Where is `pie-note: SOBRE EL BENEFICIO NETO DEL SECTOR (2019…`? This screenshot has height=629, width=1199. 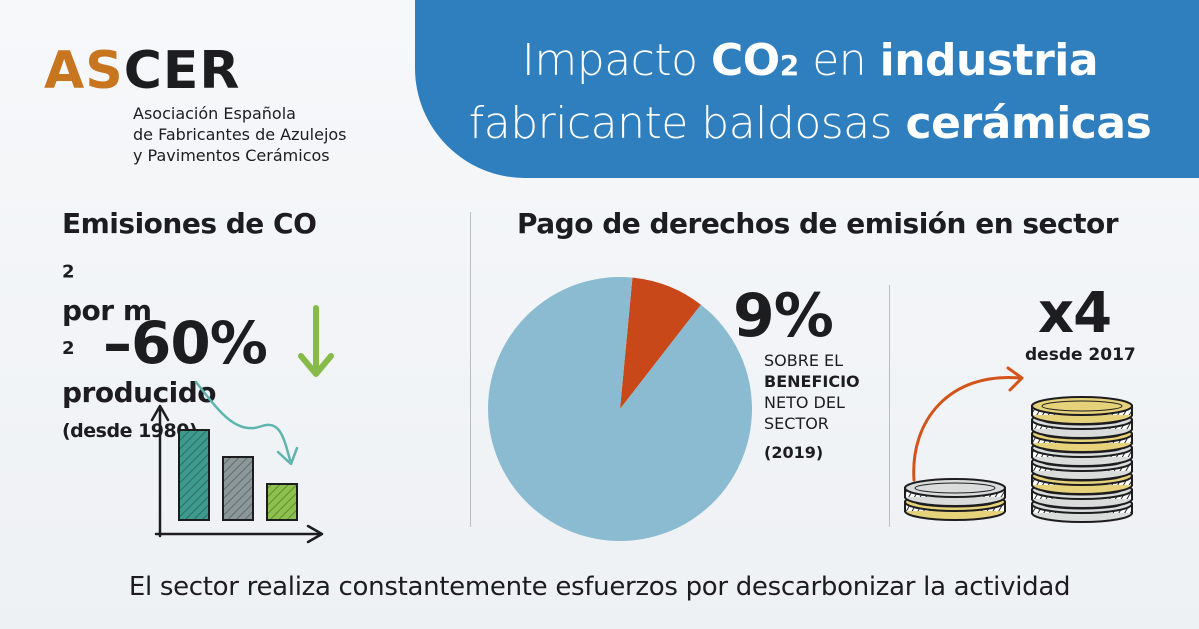 pie-note: SOBRE EL BENEFICIO NETO DEL SECTOR (2019… is located at coordinates (829, 406).